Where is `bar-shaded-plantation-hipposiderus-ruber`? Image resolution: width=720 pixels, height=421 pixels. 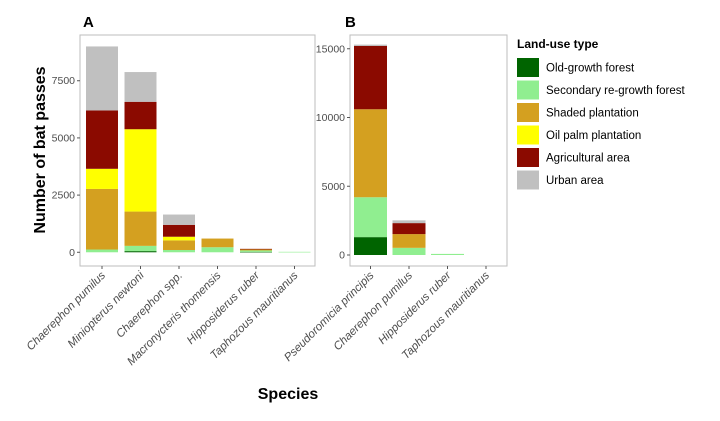
bar-shaded-plantation-hipposiderus-ruber is located at coordinates (256, 250).